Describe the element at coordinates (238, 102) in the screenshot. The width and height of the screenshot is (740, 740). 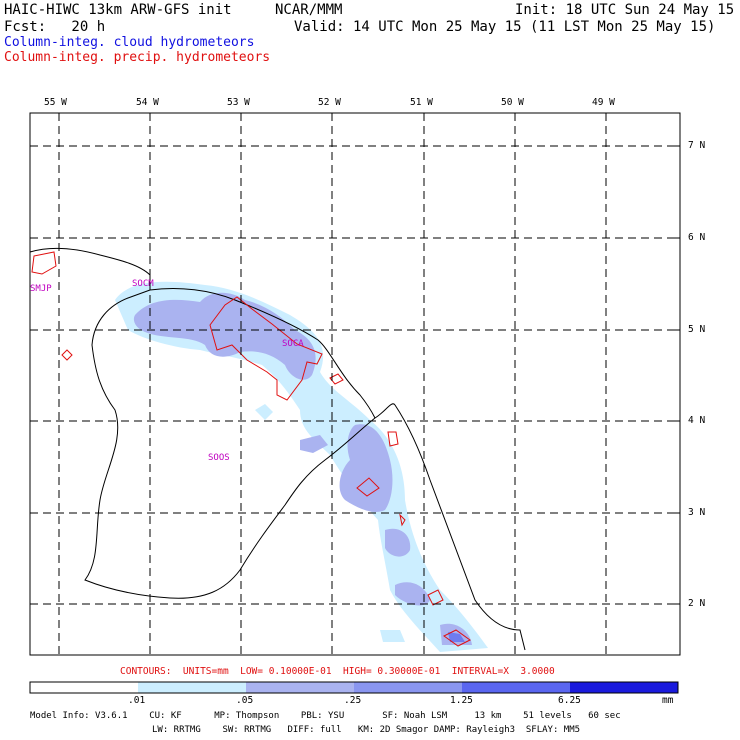
I see `lon-label: 53 W` at that location.